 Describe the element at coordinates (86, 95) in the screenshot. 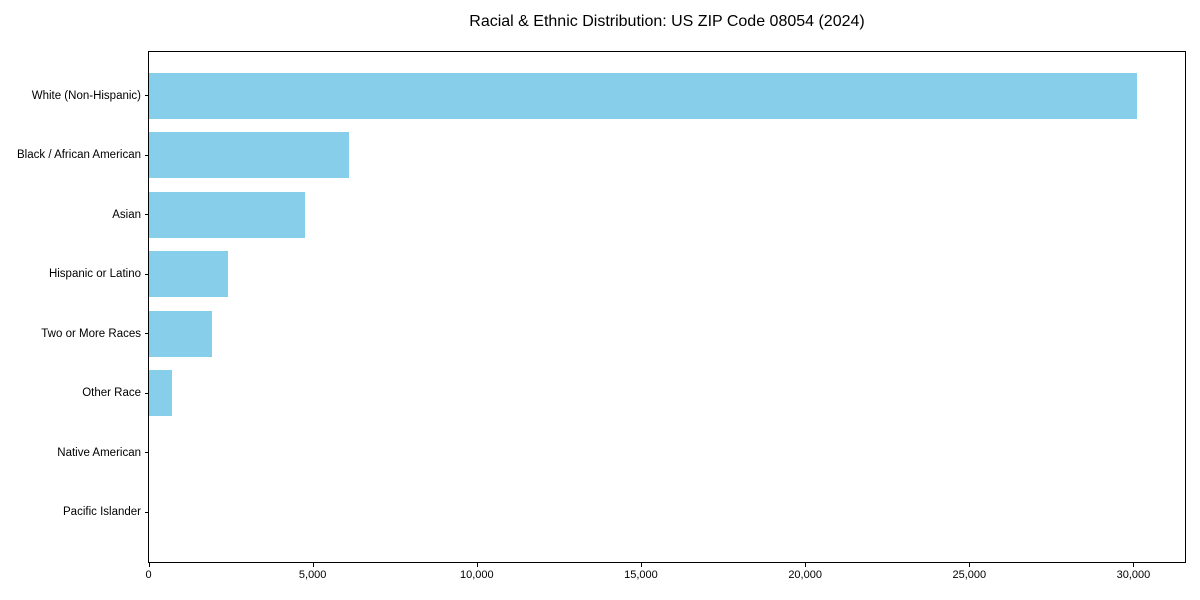

I see `y-axis-label: White (Non-Hispanic)` at that location.